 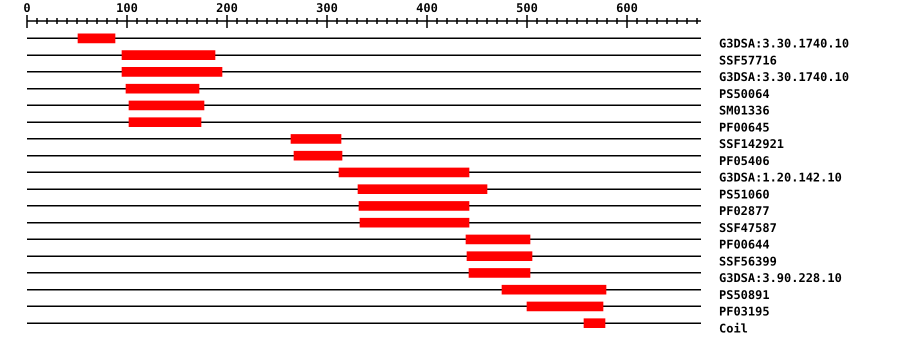 What do you see at coordinates (748, 60) in the screenshot?
I see `y-tick-label: SSF57716` at bounding box center [748, 60].